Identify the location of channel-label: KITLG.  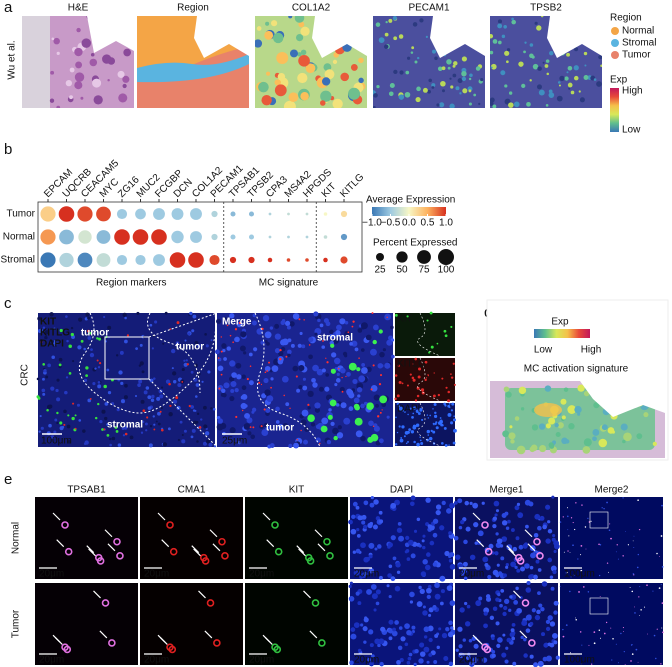
(55, 333).